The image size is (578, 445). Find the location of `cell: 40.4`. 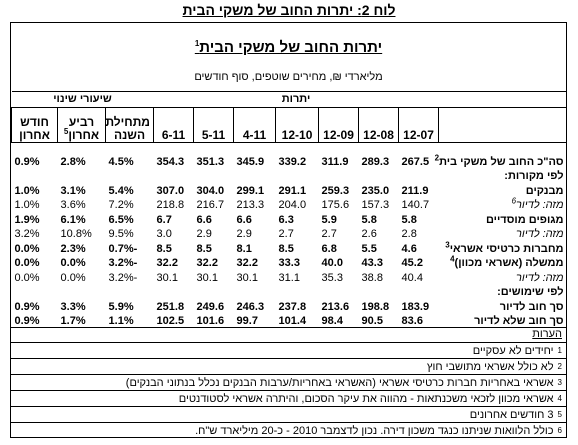

cell: 40.4 is located at coordinates (412, 277).